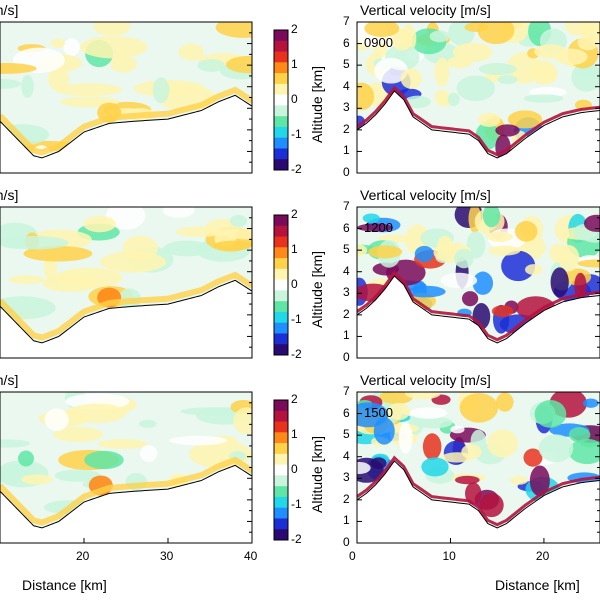 This screenshot has height=605, width=600. I want to click on surface-band, so click(478, 491).